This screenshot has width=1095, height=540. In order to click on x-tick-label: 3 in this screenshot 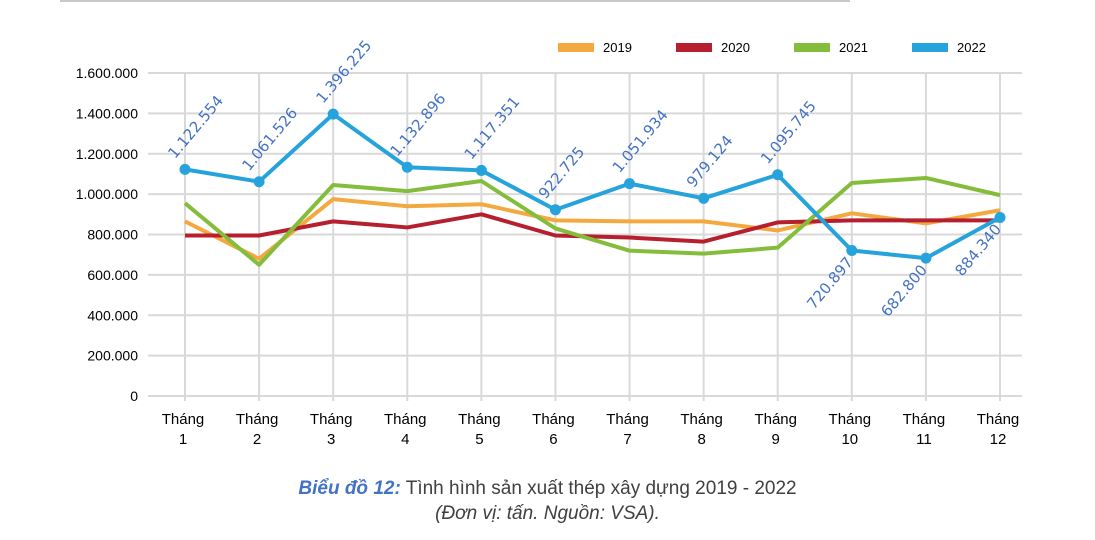, I will do `click(331, 439)`.